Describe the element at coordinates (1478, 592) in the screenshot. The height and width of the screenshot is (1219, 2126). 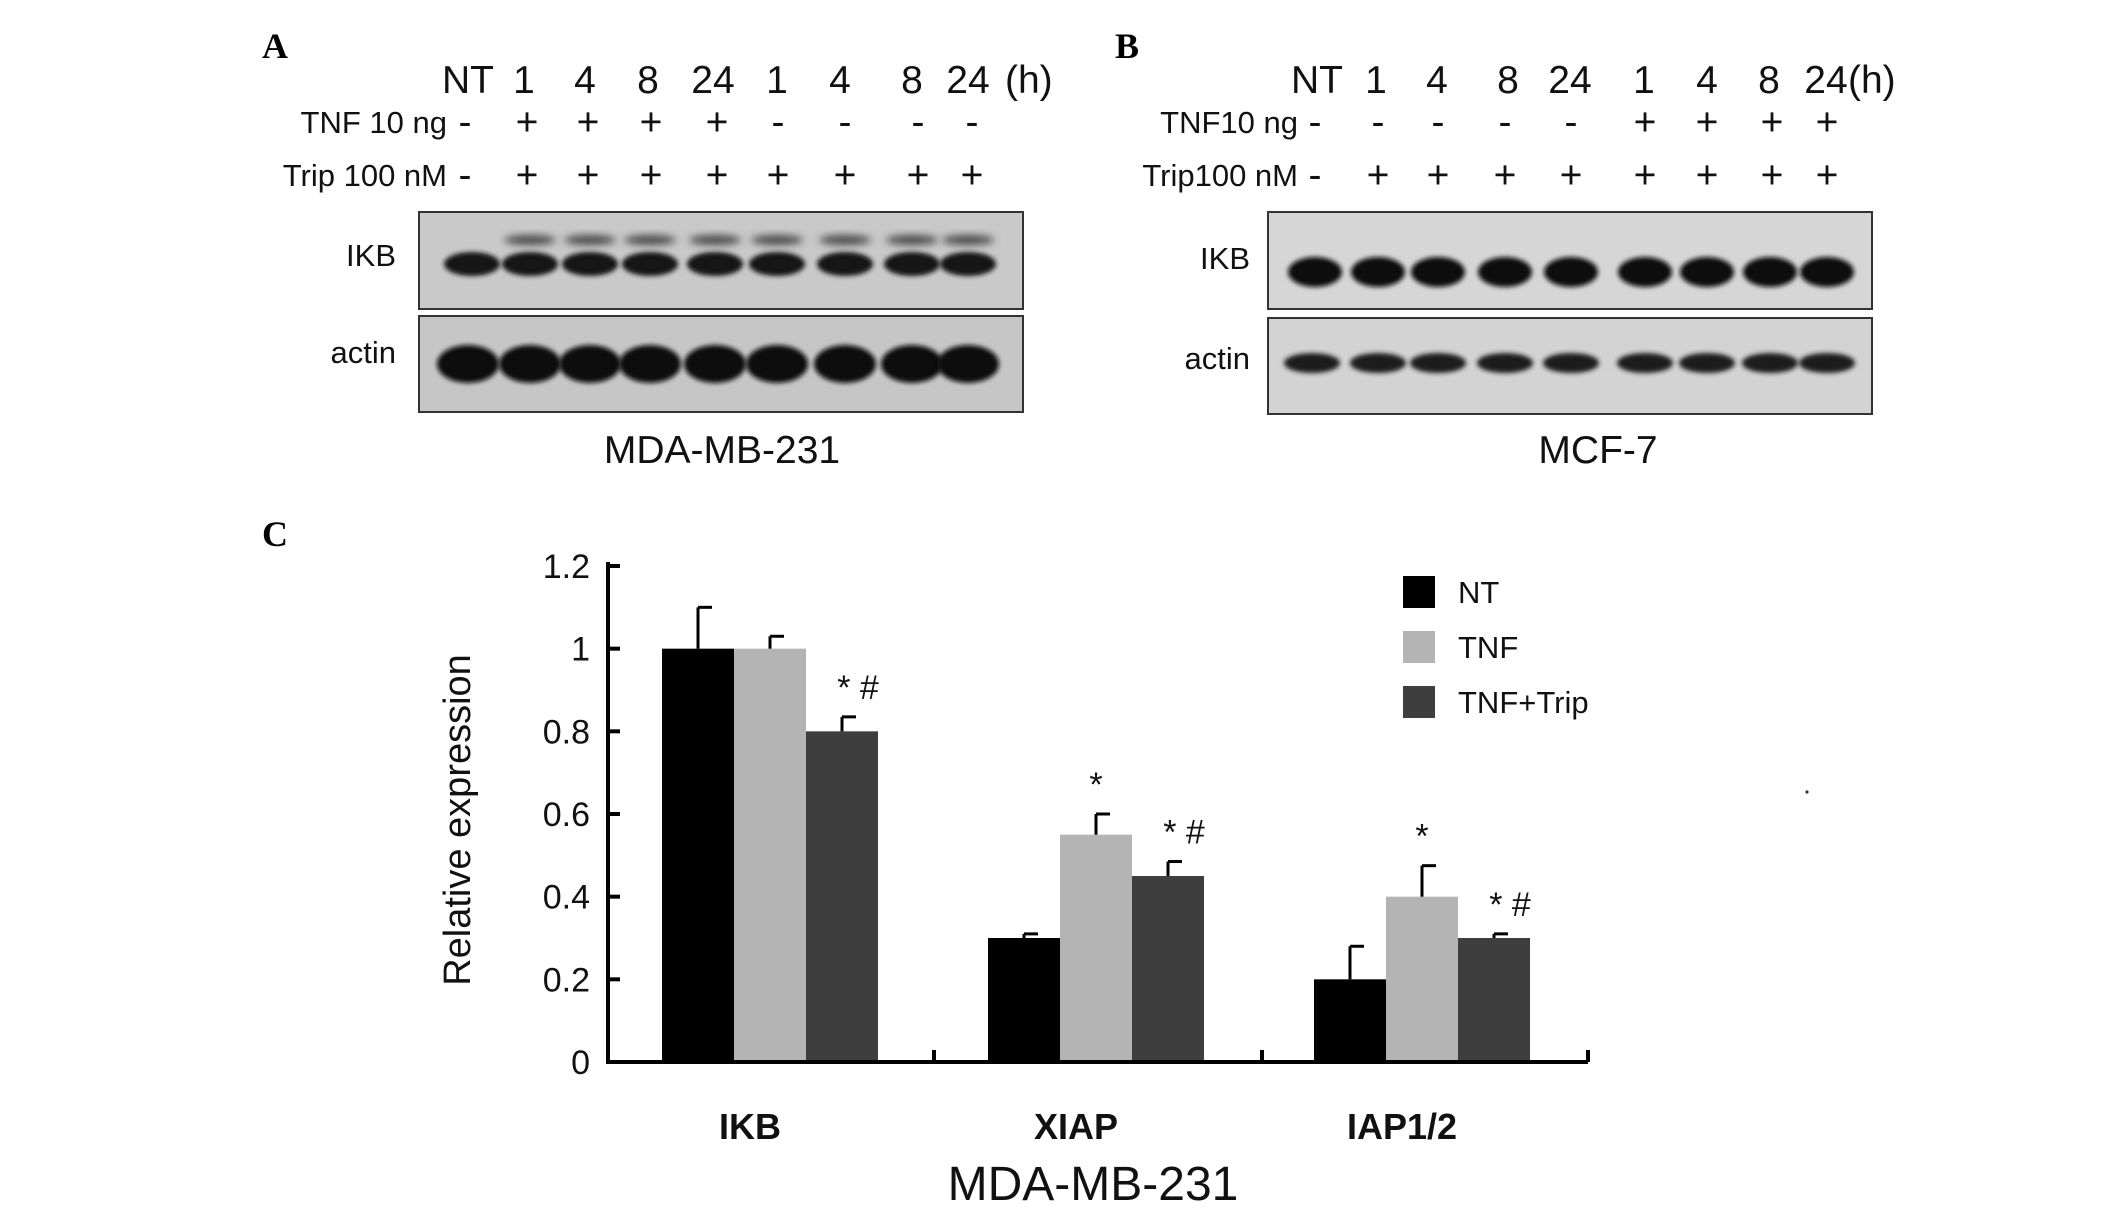
I see `legend-label: NT` at that location.